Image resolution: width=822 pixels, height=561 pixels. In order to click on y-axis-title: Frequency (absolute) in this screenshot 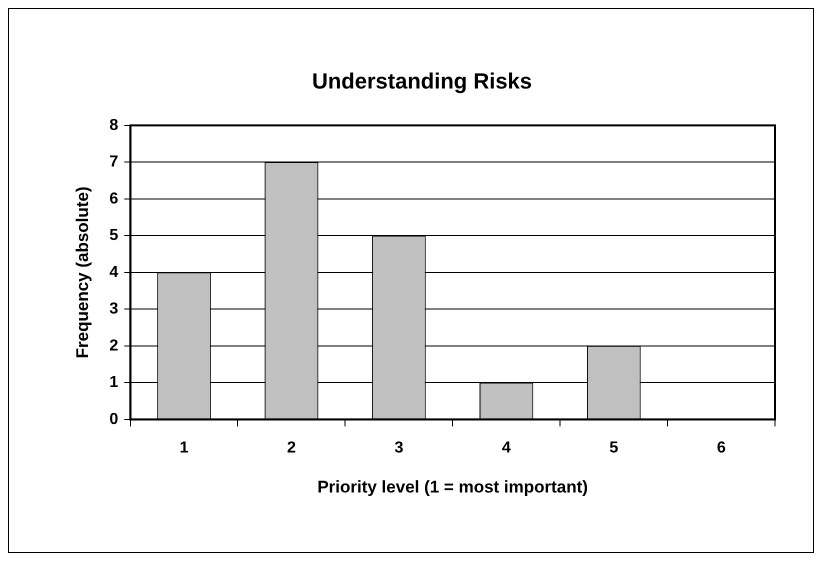, I will do `click(82, 272)`.